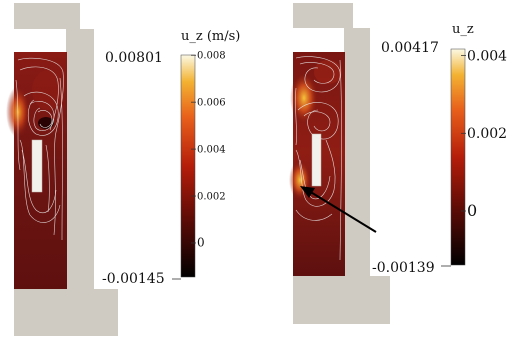 The image size is (525, 337). I want to click on right-colorbar-min: -0.00139, so click(403, 268).